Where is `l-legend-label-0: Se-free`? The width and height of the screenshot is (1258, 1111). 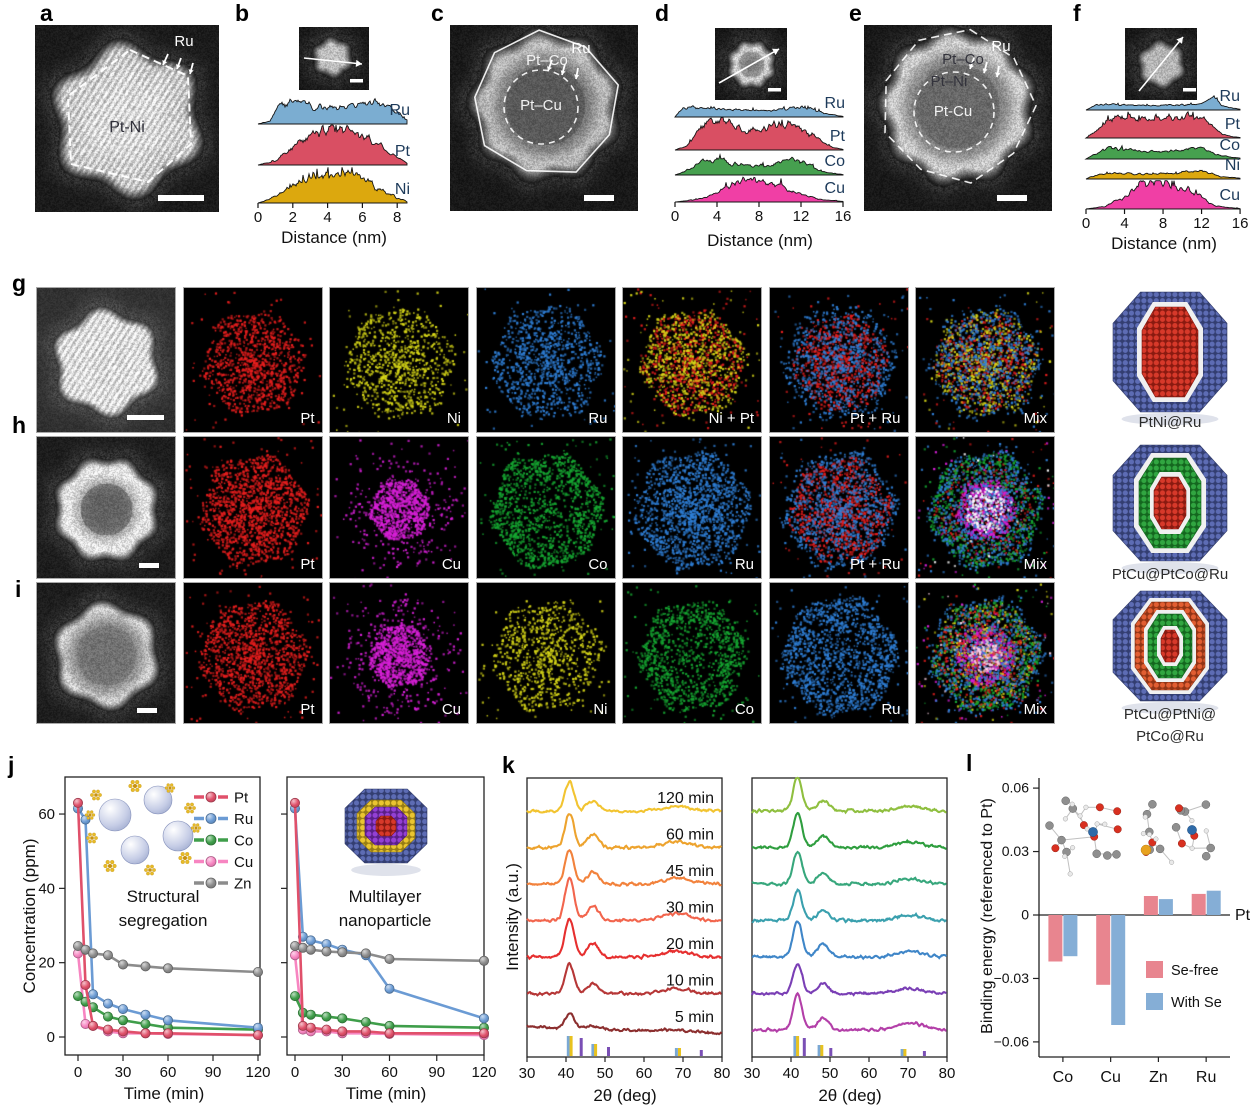
l-legend-label-0: Se-free is located at coordinates (1195, 971).